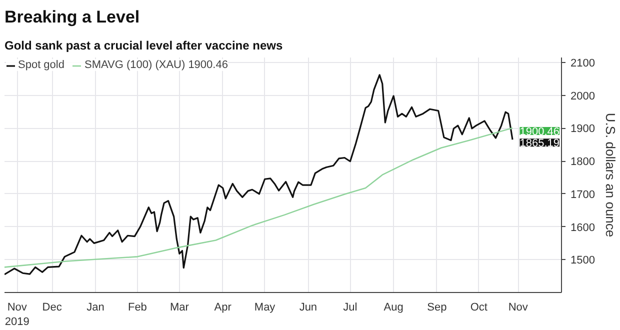  I want to click on x-tick-label: May, so click(265, 308).